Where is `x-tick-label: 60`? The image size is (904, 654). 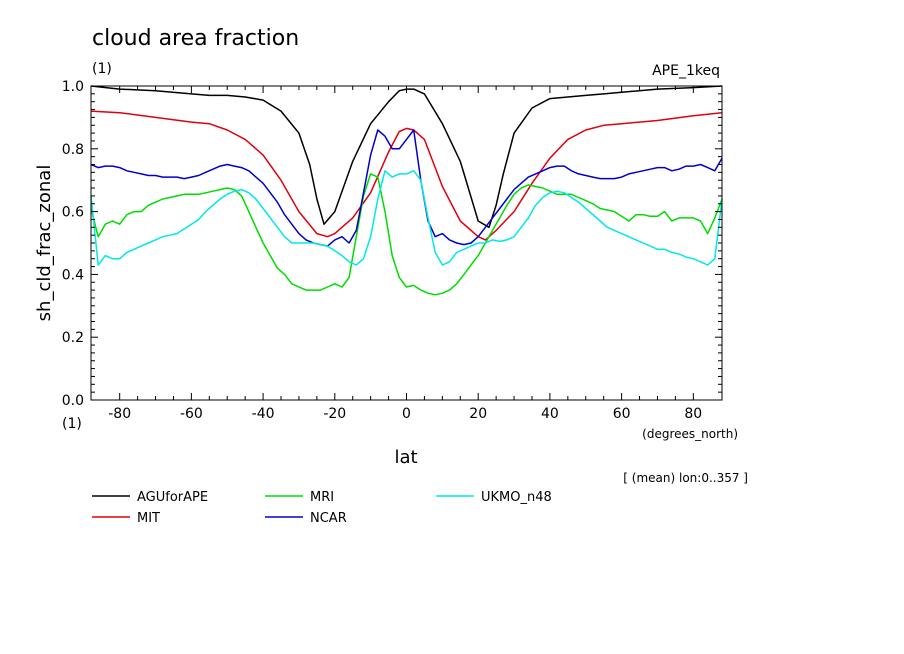
x-tick-label: 60 is located at coordinates (622, 414).